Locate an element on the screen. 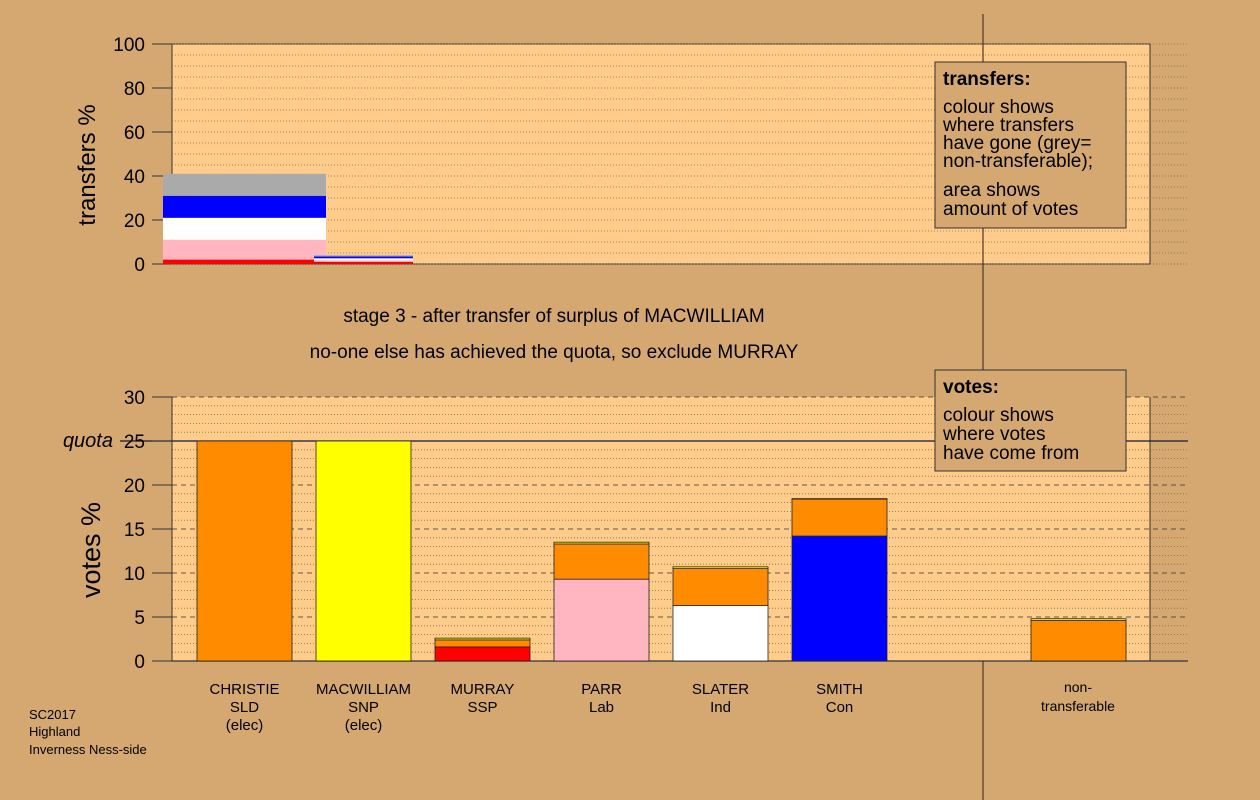 This screenshot has width=1260, height=800. y-tick-label: 60 is located at coordinates (134, 133).